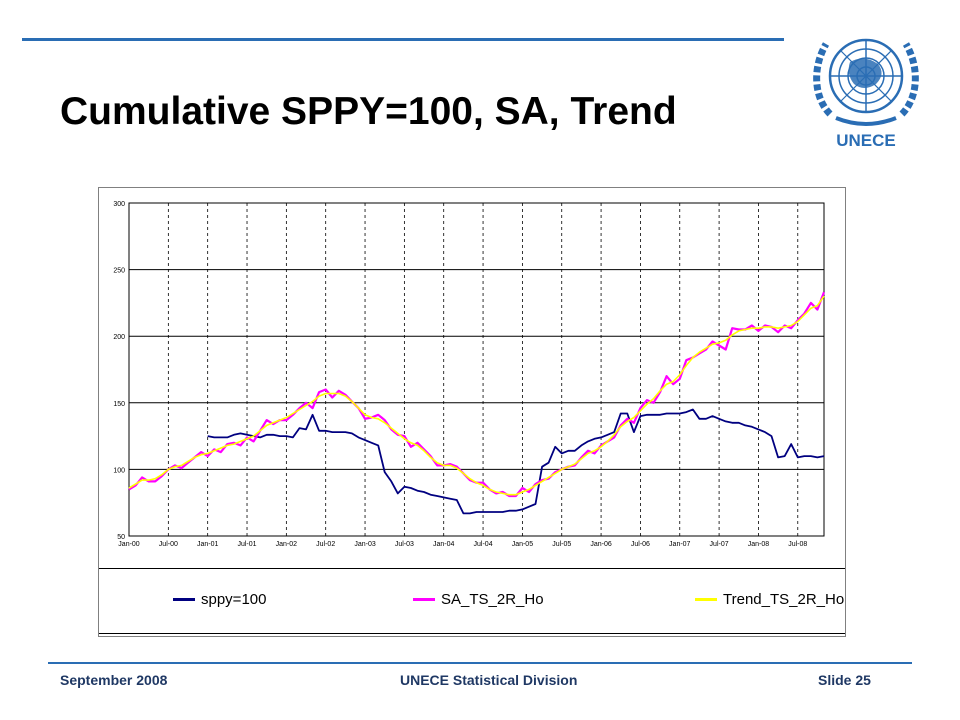 This screenshot has width=960, height=720. What do you see at coordinates (483, 544) in the screenshot?
I see `x-tick-label-9: Jul-04` at bounding box center [483, 544].